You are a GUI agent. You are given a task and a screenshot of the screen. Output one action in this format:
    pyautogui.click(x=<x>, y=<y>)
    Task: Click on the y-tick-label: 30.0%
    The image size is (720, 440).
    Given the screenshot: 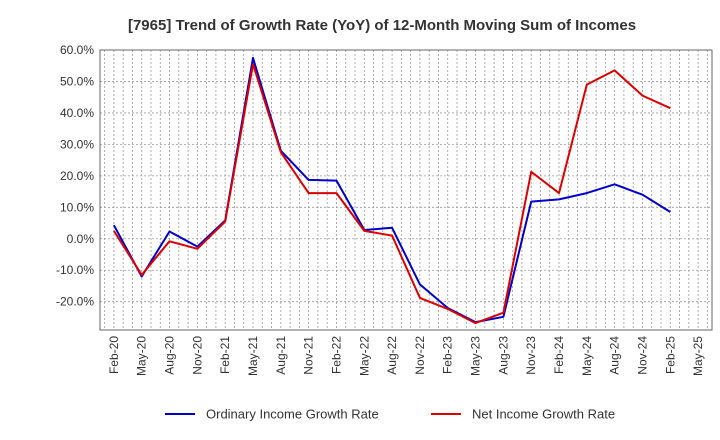 What is the action you would take?
    pyautogui.click(x=77, y=144)
    